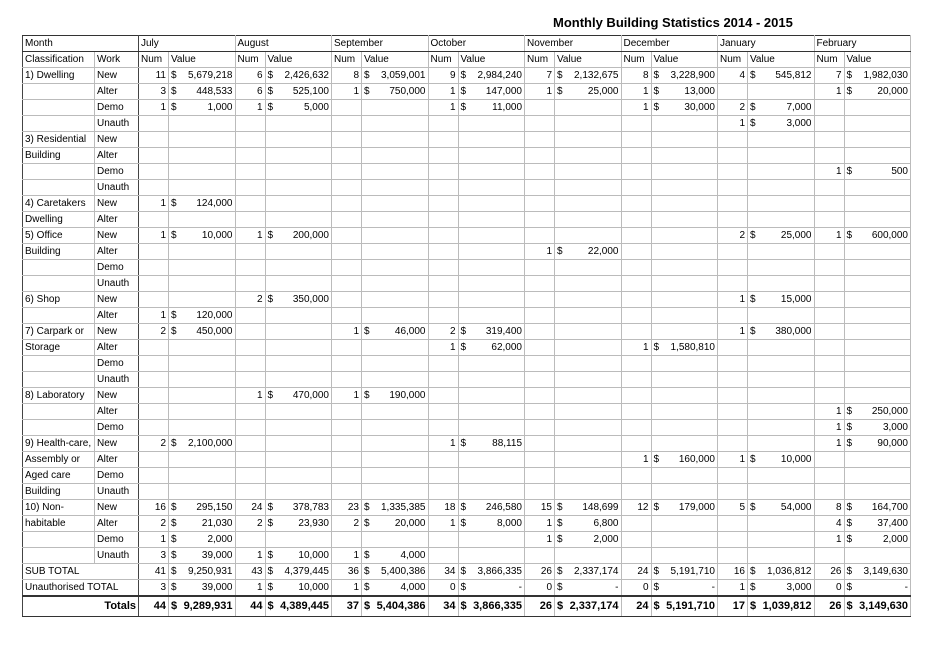 The width and height of the screenshot is (933, 645). Describe the element at coordinates (673, 22) in the screenshot. I see `title: Monthly Building Statistics 2014 - 2015` at that location.